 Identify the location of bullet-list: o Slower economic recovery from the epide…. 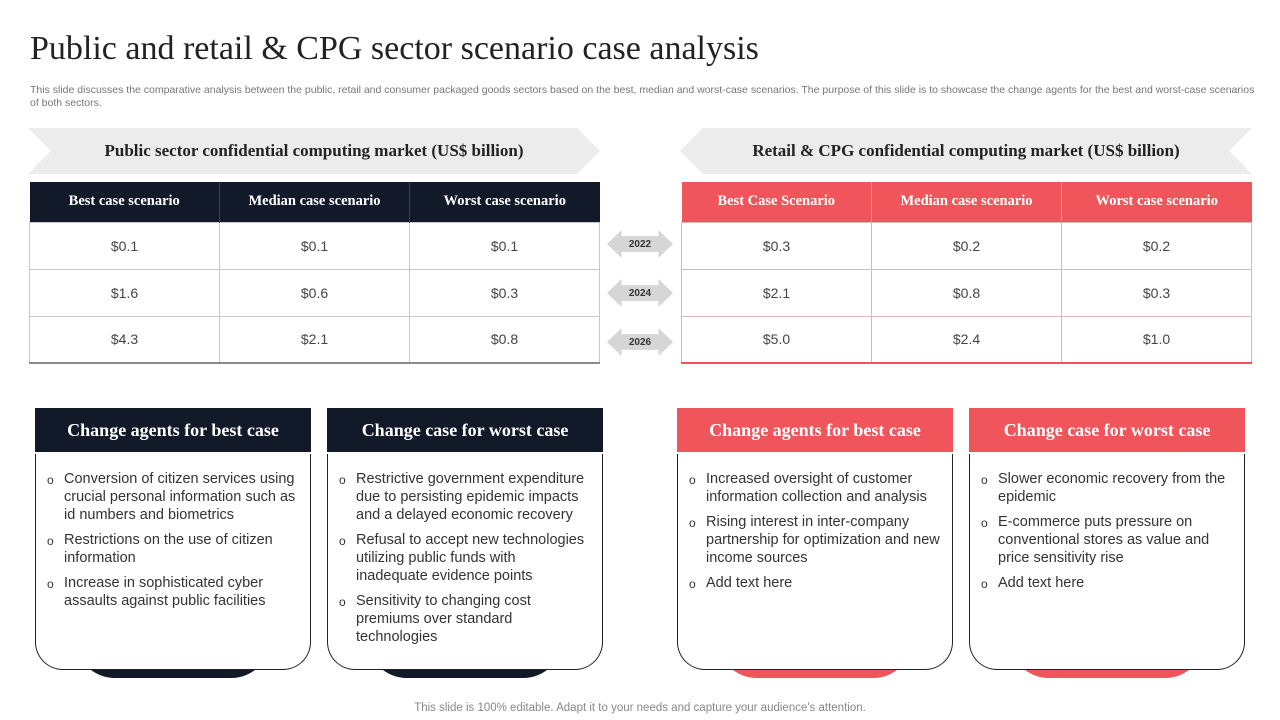
(1105, 531).